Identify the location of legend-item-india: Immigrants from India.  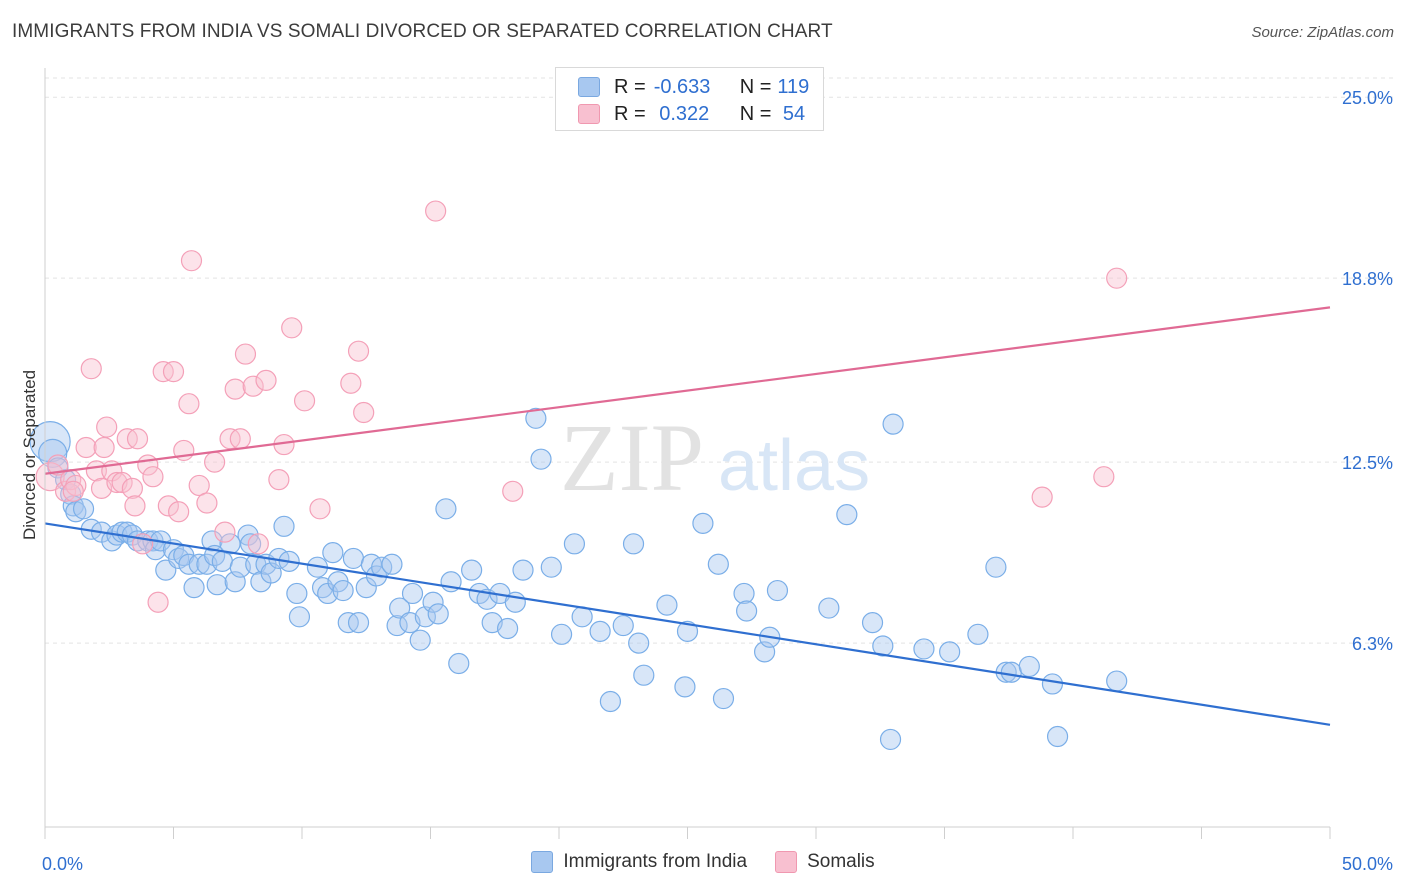
(639, 862).